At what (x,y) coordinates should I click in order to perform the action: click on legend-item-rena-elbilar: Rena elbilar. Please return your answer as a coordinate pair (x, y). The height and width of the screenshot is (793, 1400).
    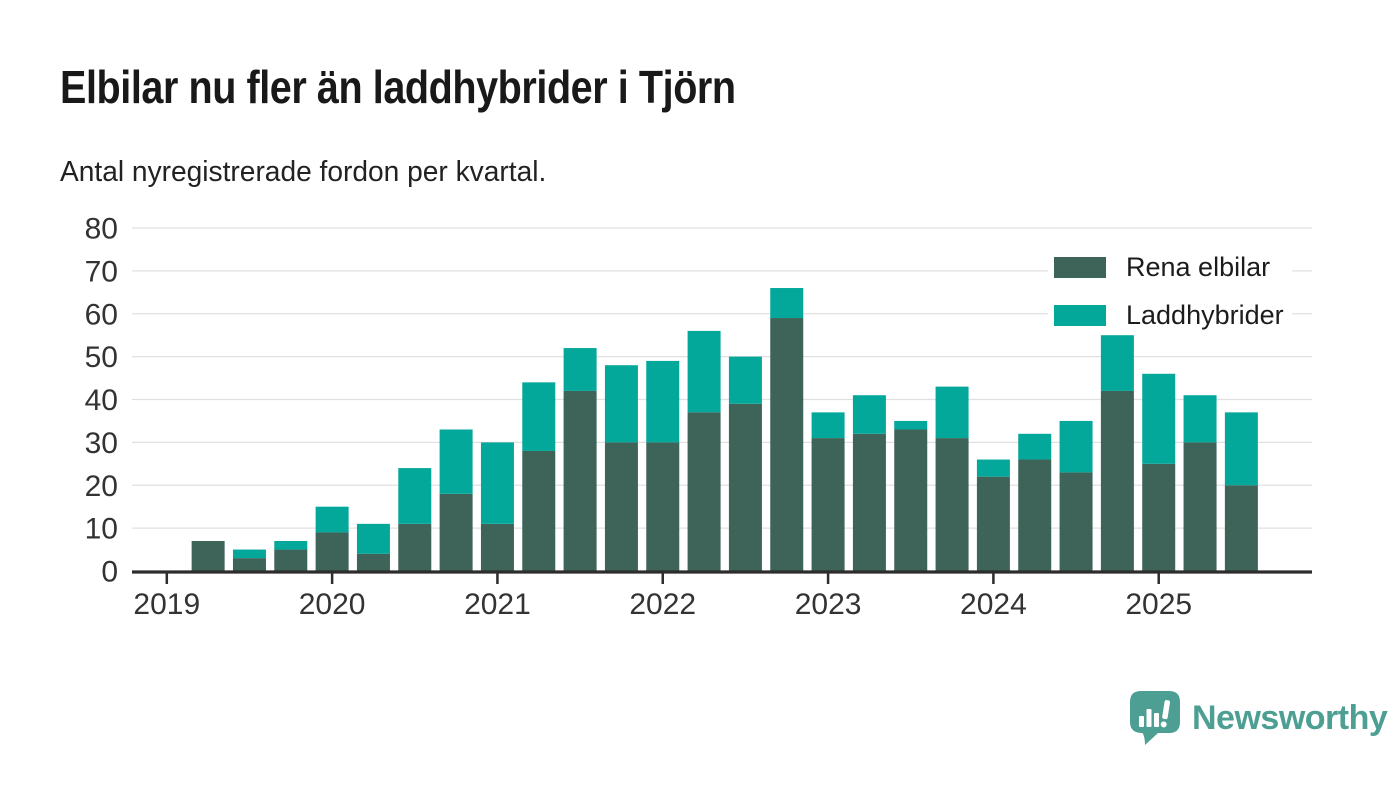
    Looking at the image, I should click on (1170, 267).